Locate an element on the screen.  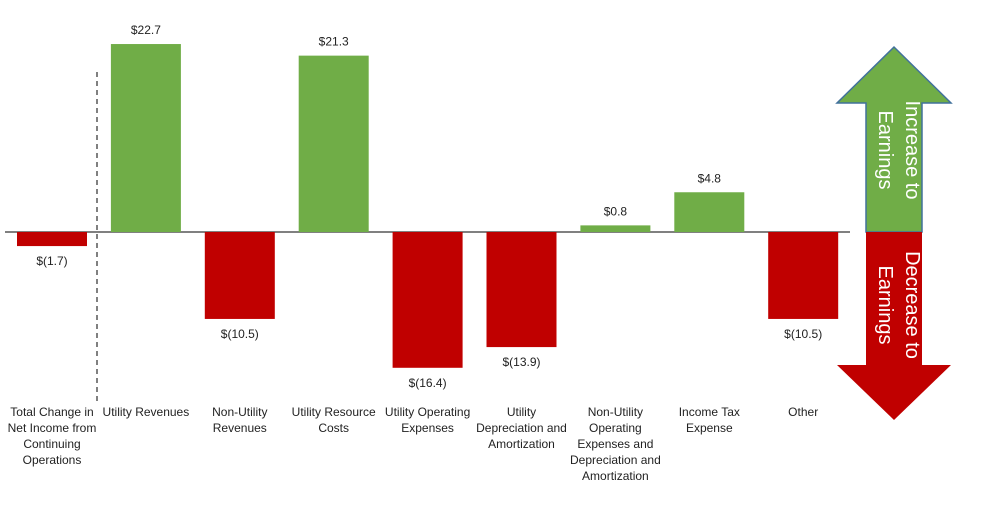
value-label: $21.3 is located at coordinates (334, 42).